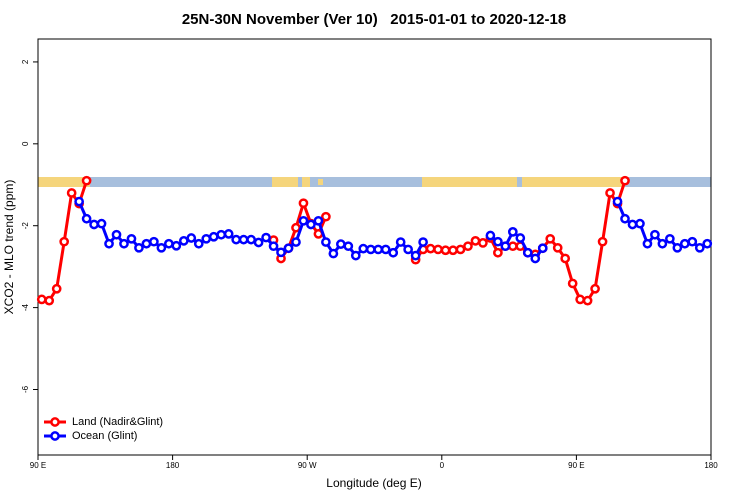 Image resolution: width=750 pixels, height=500 pixels. Describe the element at coordinates (373, 483) in the screenshot. I see `x-axis-label: Longitude (deg E)` at that location.